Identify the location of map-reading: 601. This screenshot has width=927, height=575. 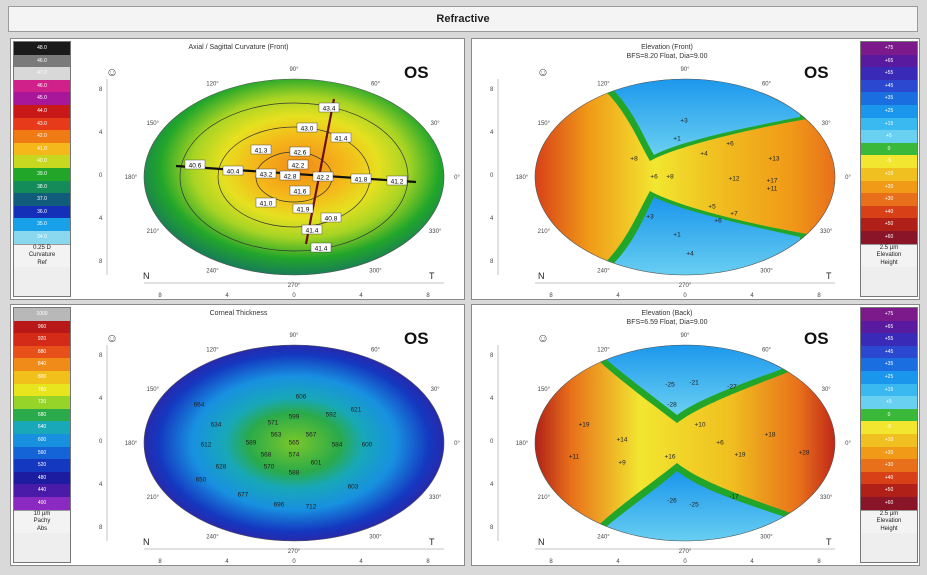
(316, 463).